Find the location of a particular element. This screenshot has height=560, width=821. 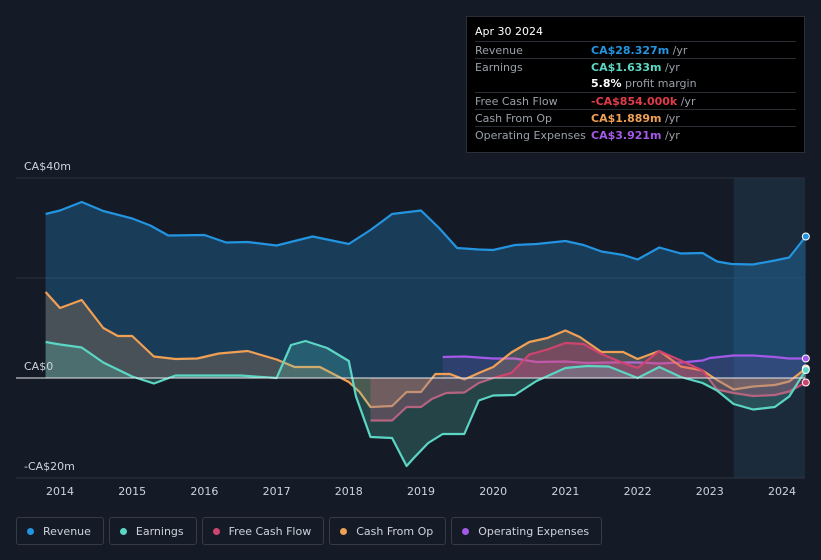

legend-label: Free Cash Flow is located at coordinates (270, 531).